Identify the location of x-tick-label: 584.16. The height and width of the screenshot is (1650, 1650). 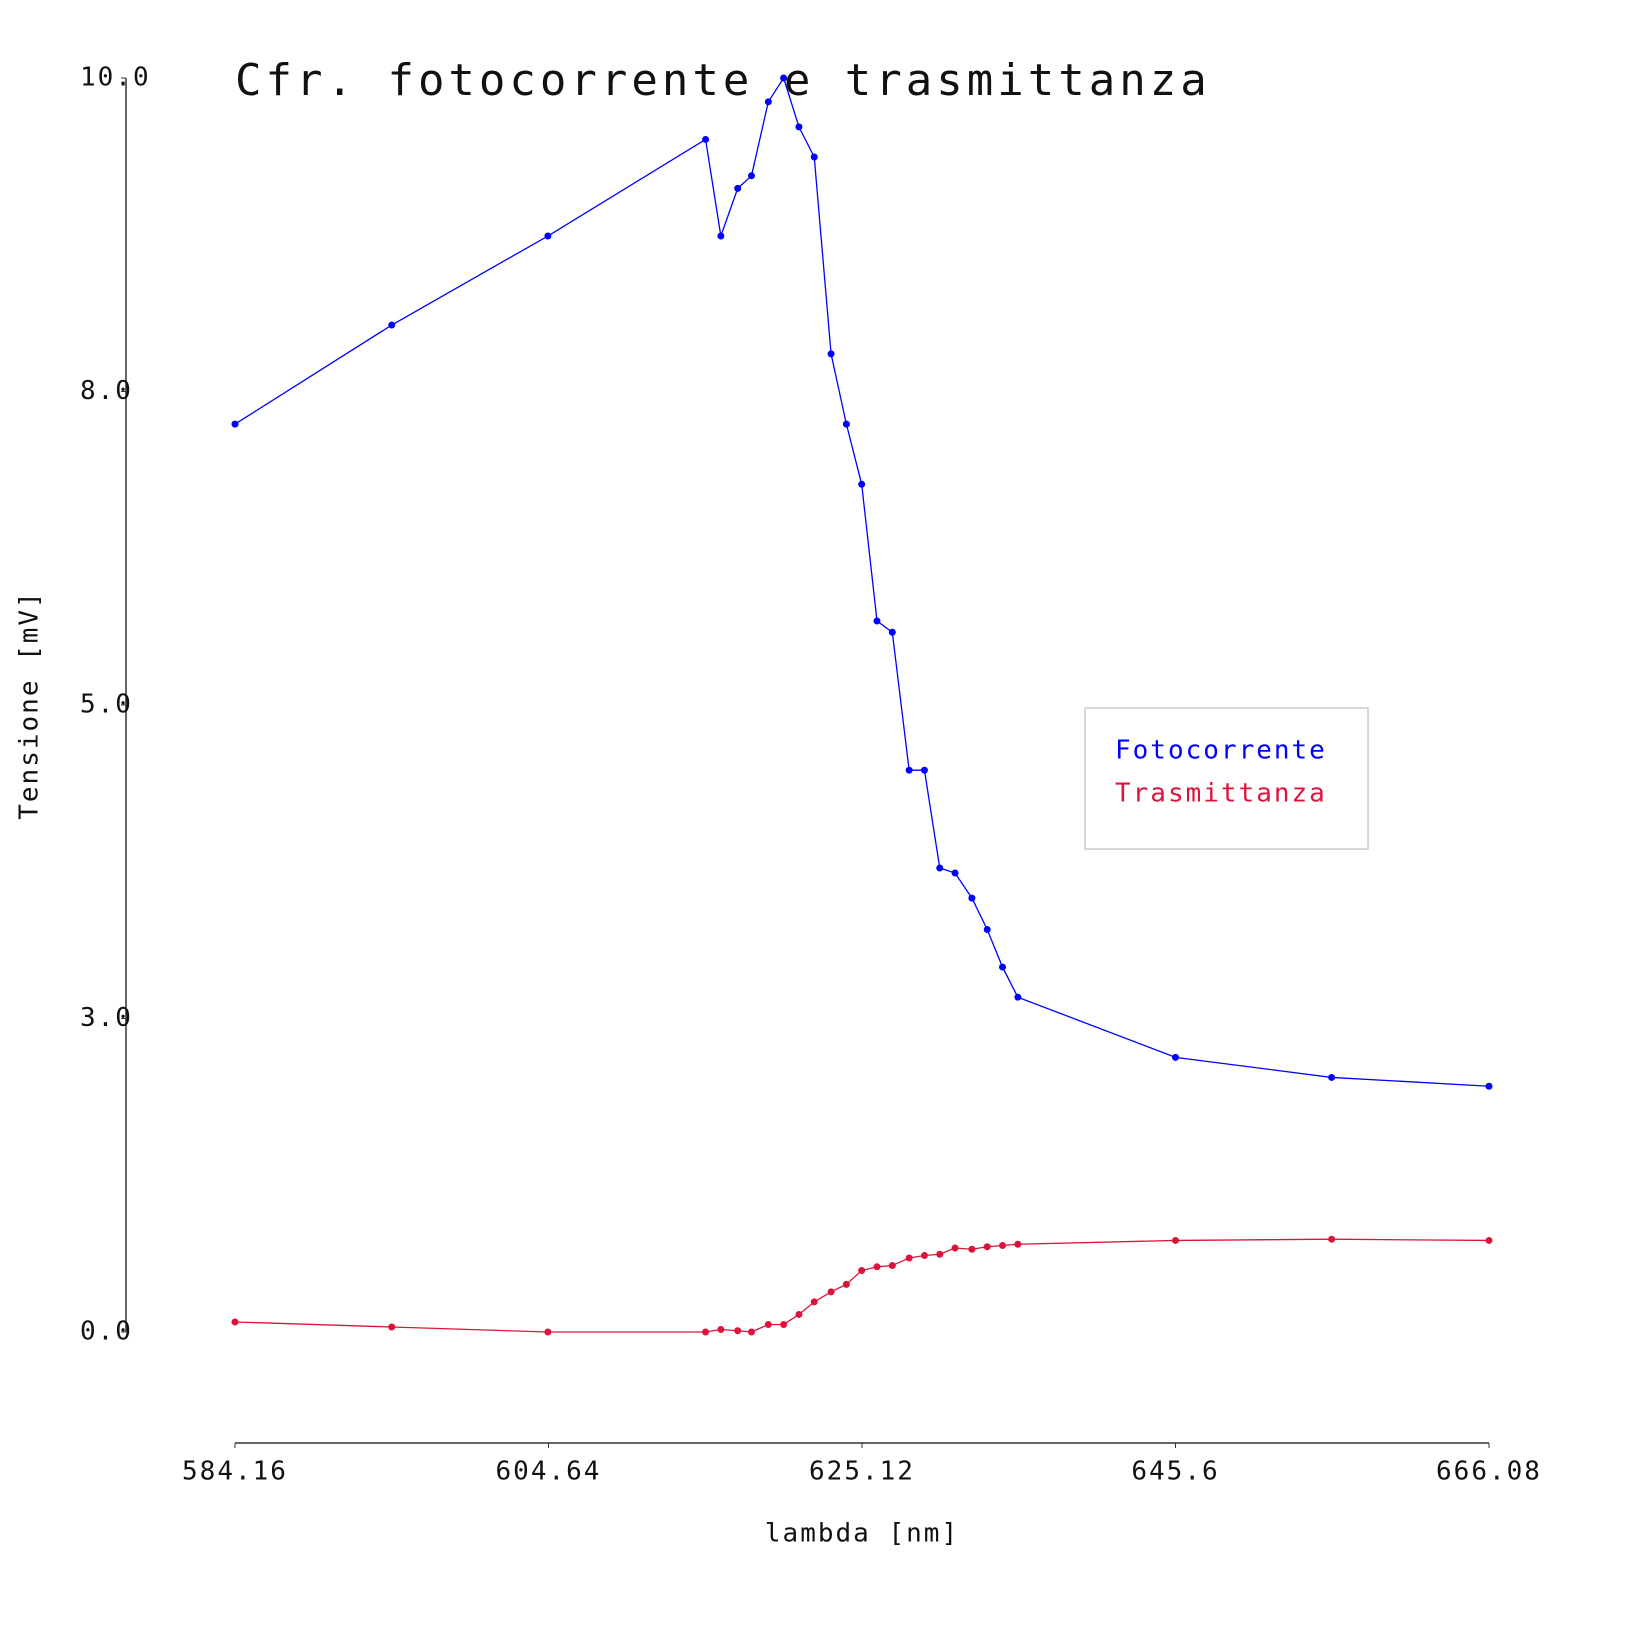
(235, 1472).